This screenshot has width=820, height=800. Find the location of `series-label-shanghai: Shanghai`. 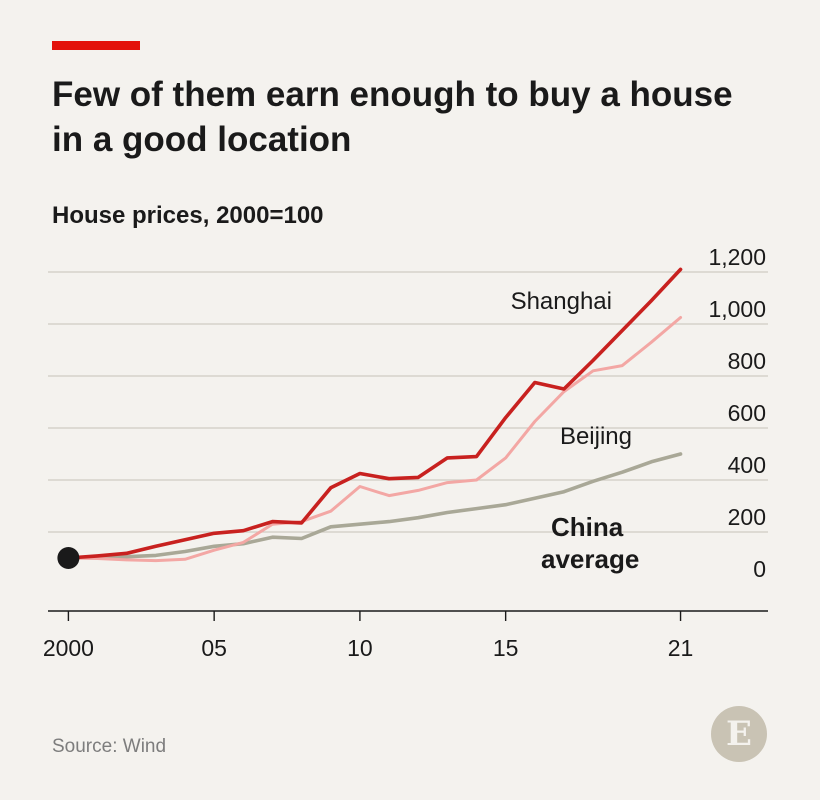

series-label-shanghai: Shanghai is located at coordinates (561, 301).